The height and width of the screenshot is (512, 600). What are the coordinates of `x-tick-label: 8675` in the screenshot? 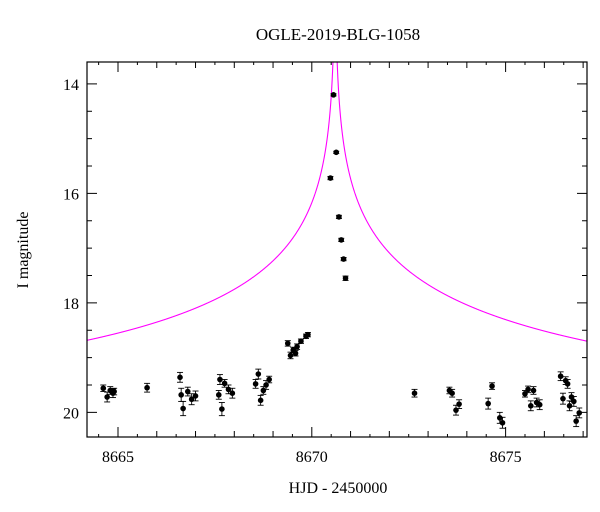 It's located at (506, 457).